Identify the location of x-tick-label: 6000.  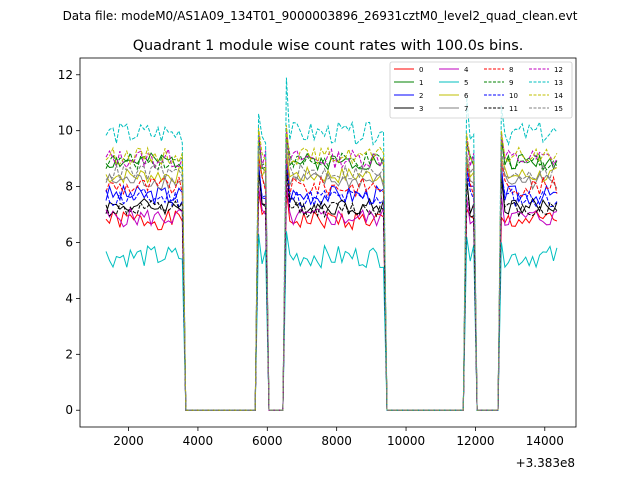
(267, 441).